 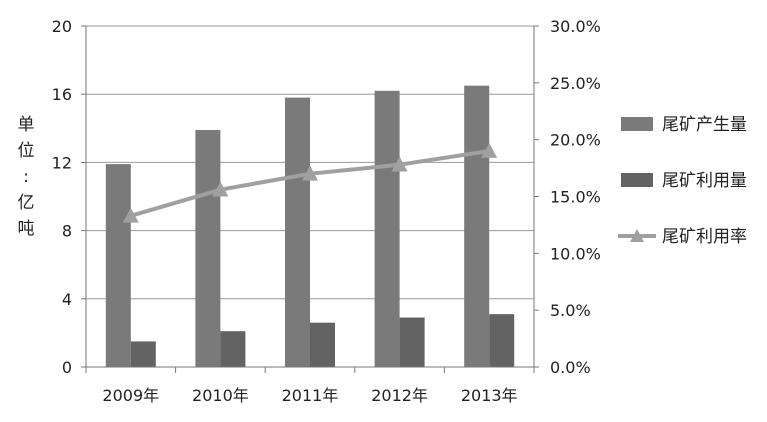 I want to click on left-tick-label: 12, so click(x=62, y=162).